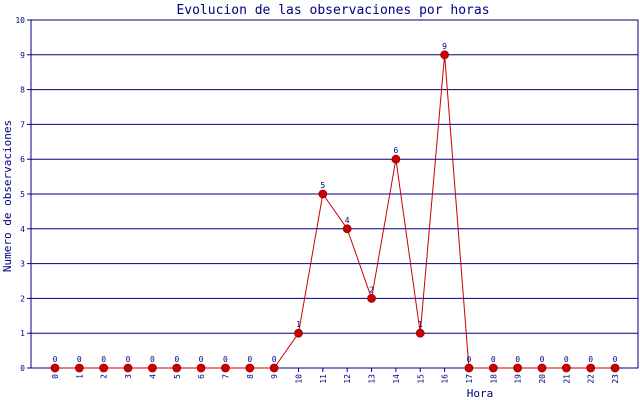  Describe the element at coordinates (615, 379) in the screenshot. I see `x-tick-label-23: 23` at that location.